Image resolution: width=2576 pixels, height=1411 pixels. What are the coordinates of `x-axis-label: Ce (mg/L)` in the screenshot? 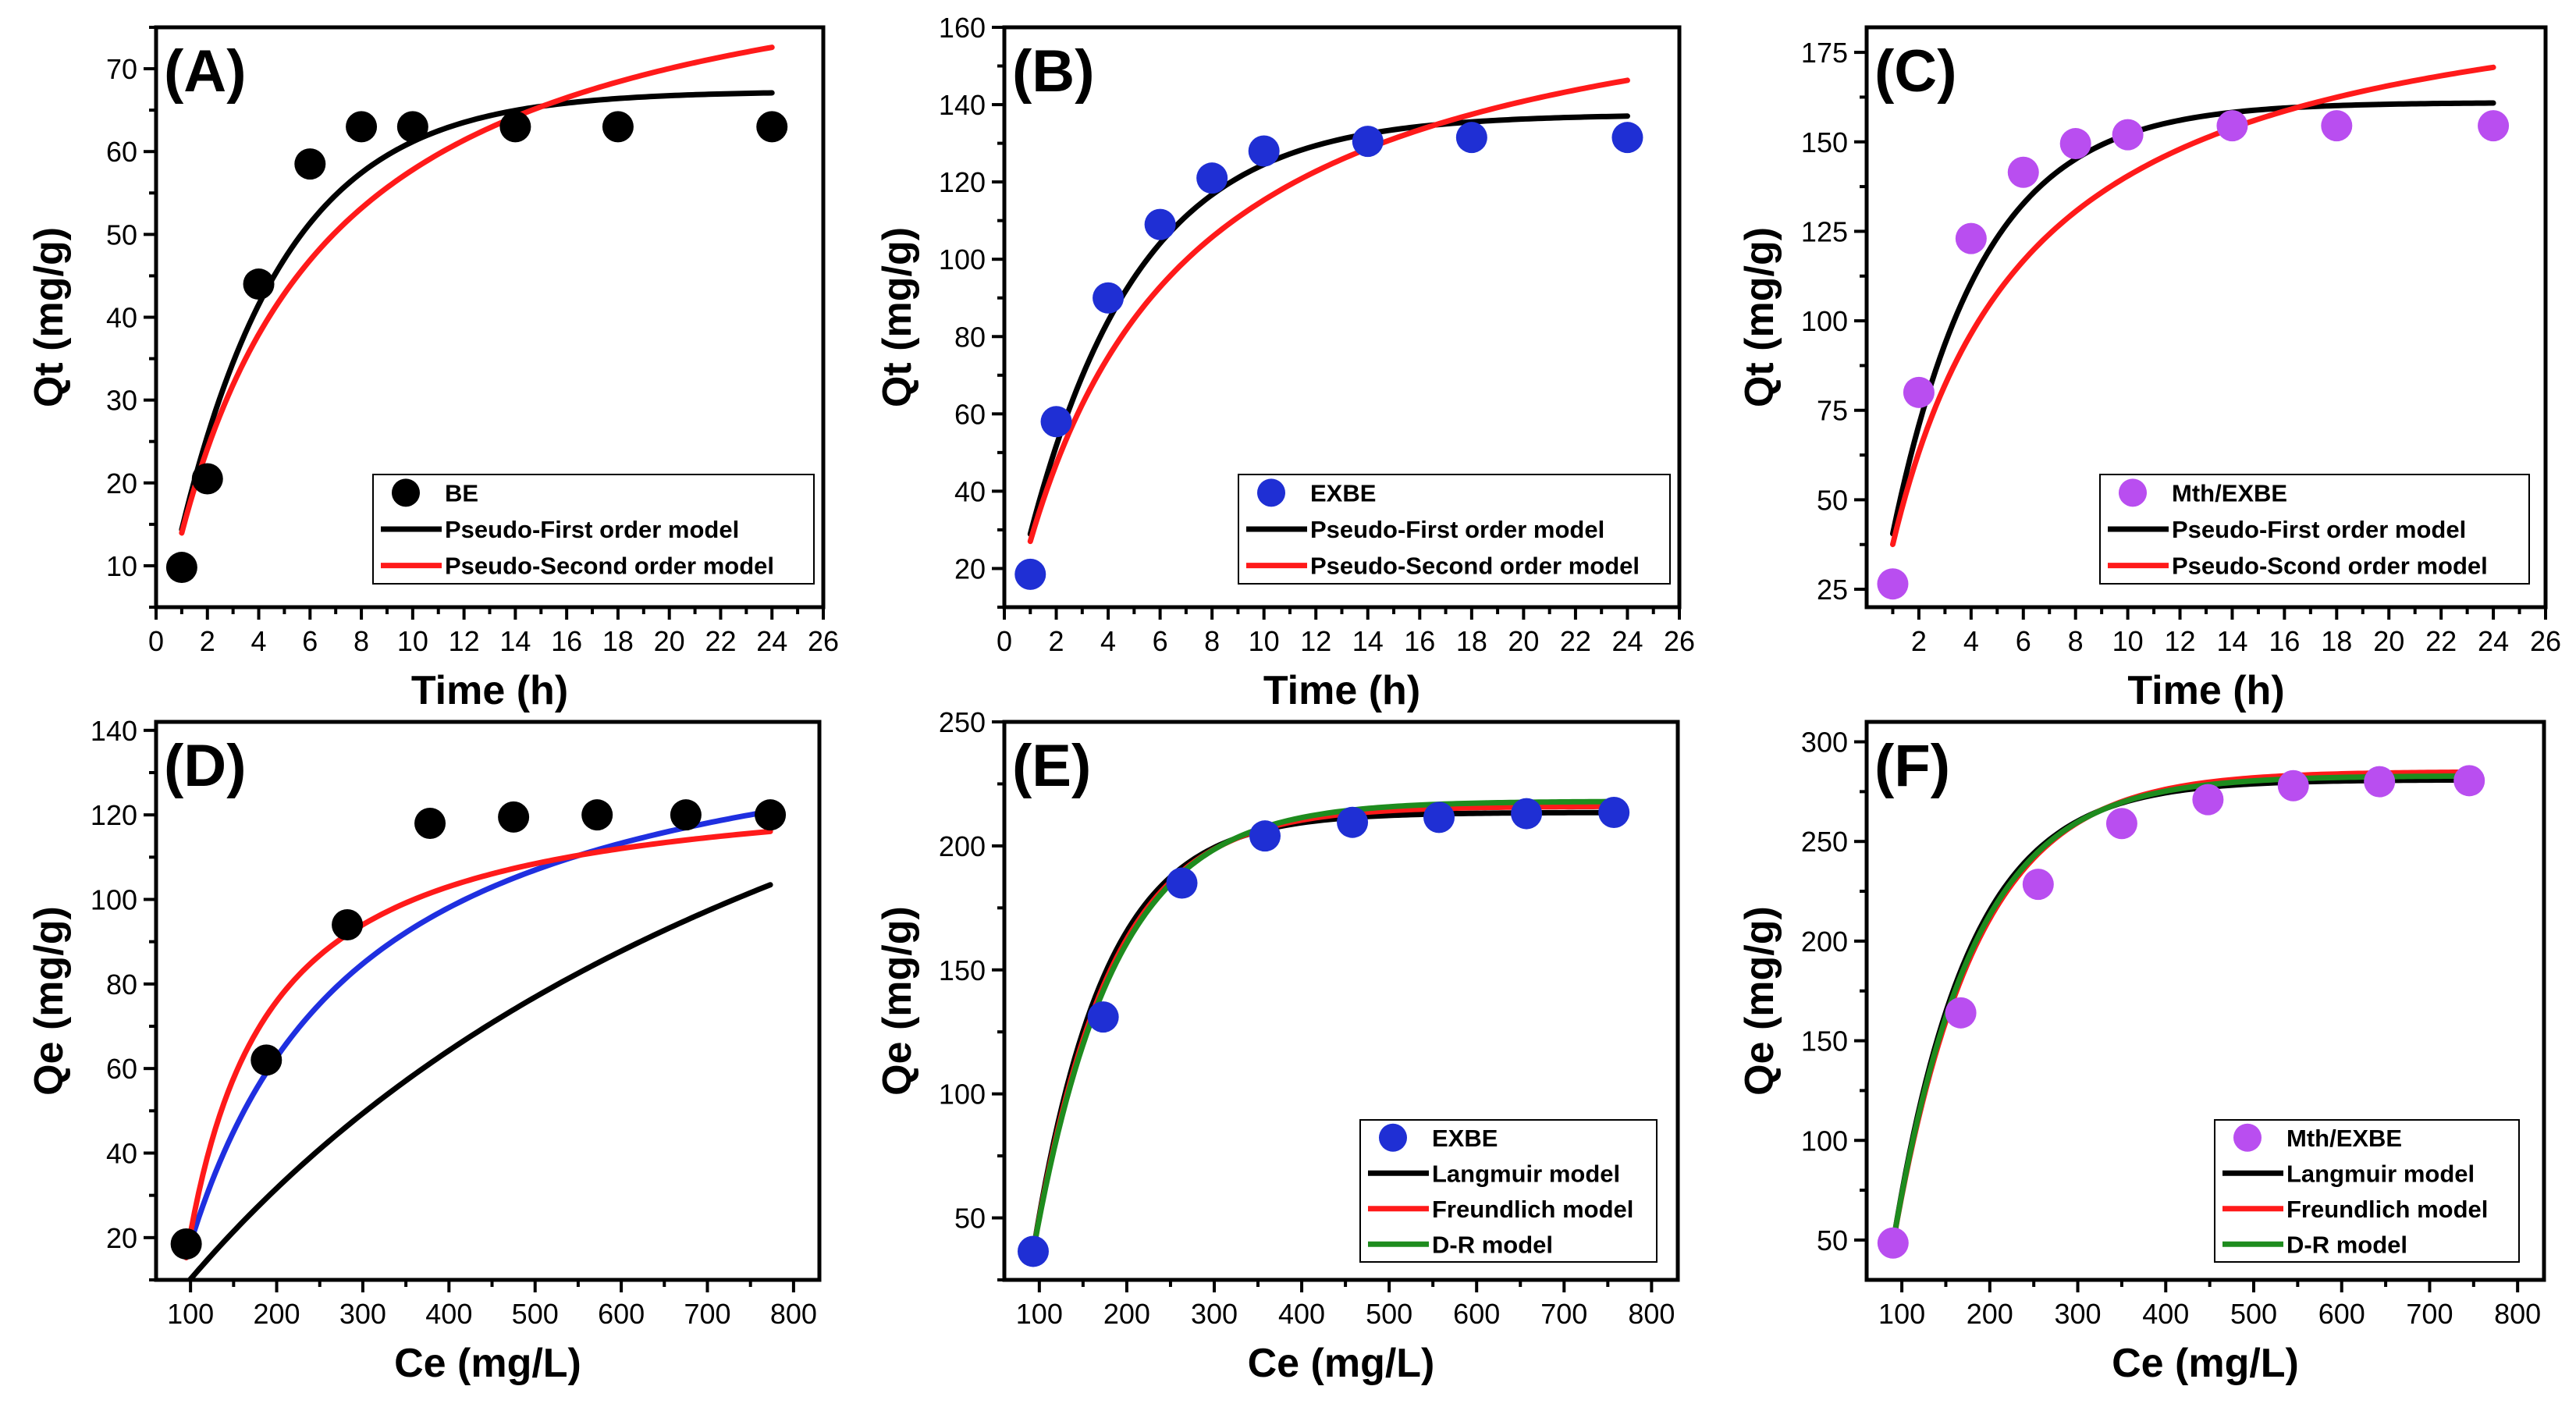 It's located at (487, 1364).